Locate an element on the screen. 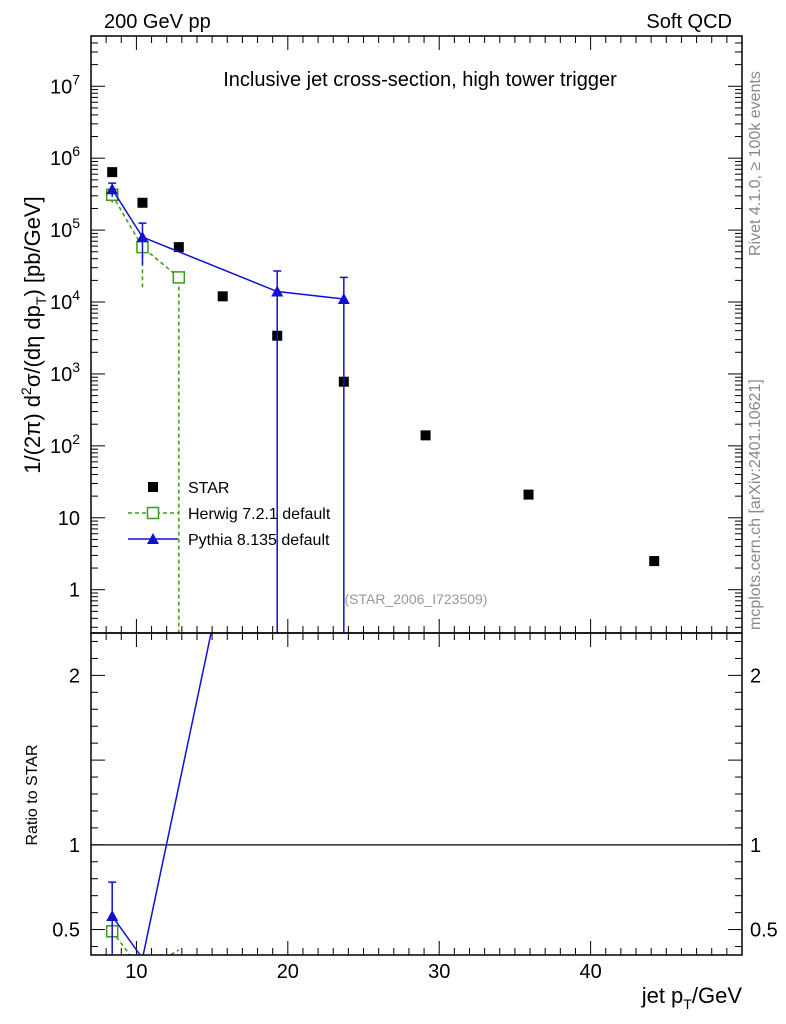 Image resolution: width=786 pixels, height=1024 pixels. y-axis-label: 1/(2π) d2σ/(dη dpT) [pb/GeV] is located at coordinates (33, 334).